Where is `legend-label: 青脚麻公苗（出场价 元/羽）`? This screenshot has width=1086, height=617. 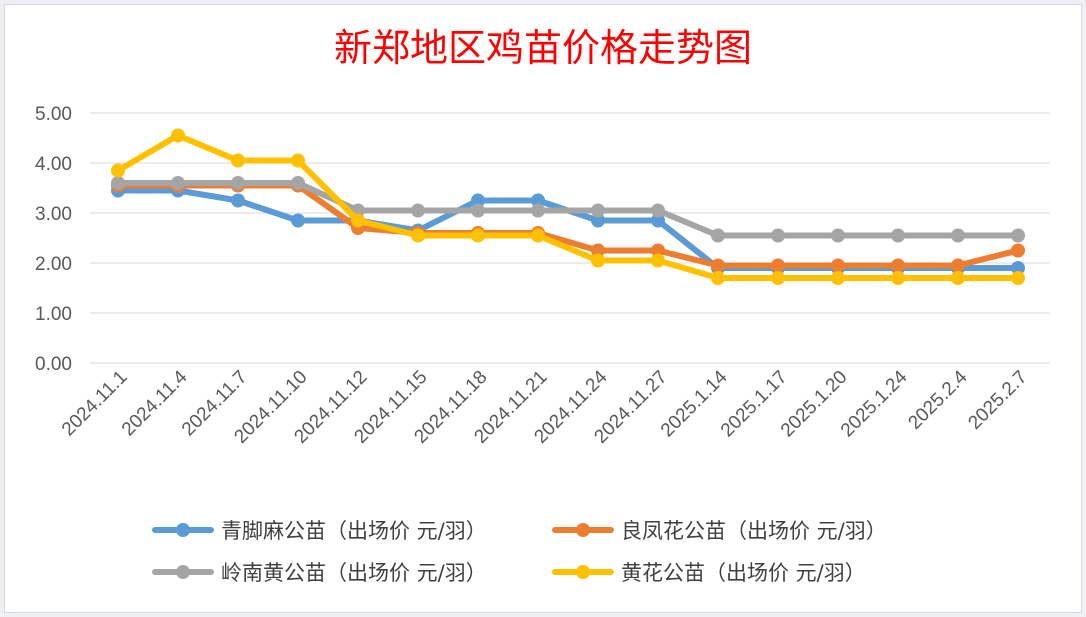 legend-label: 青脚麻公苗（出场价 元/羽） is located at coordinates (354, 531).